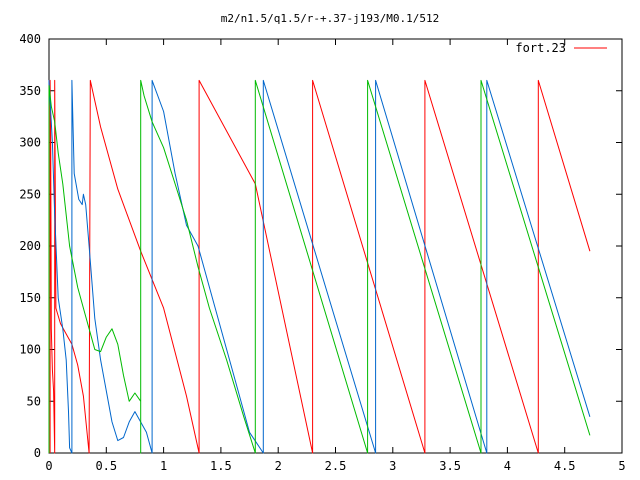  Describe the element at coordinates (450, 466) in the screenshot. I see `x-tick-label: 3.5` at that location.